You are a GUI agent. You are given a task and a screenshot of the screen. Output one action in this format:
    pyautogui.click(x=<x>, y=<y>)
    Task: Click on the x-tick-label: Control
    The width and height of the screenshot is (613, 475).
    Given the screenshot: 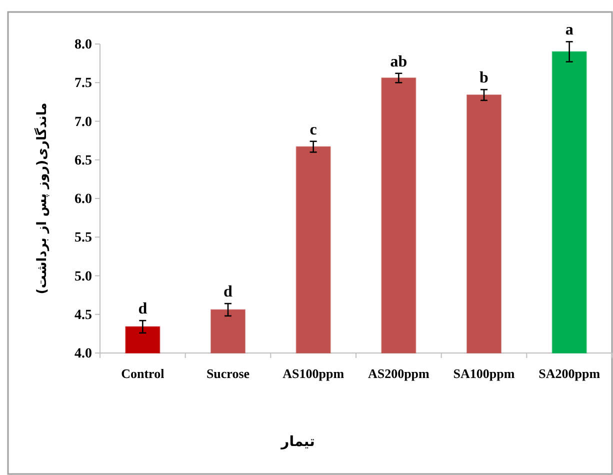 What is the action you would take?
    pyautogui.click(x=143, y=373)
    